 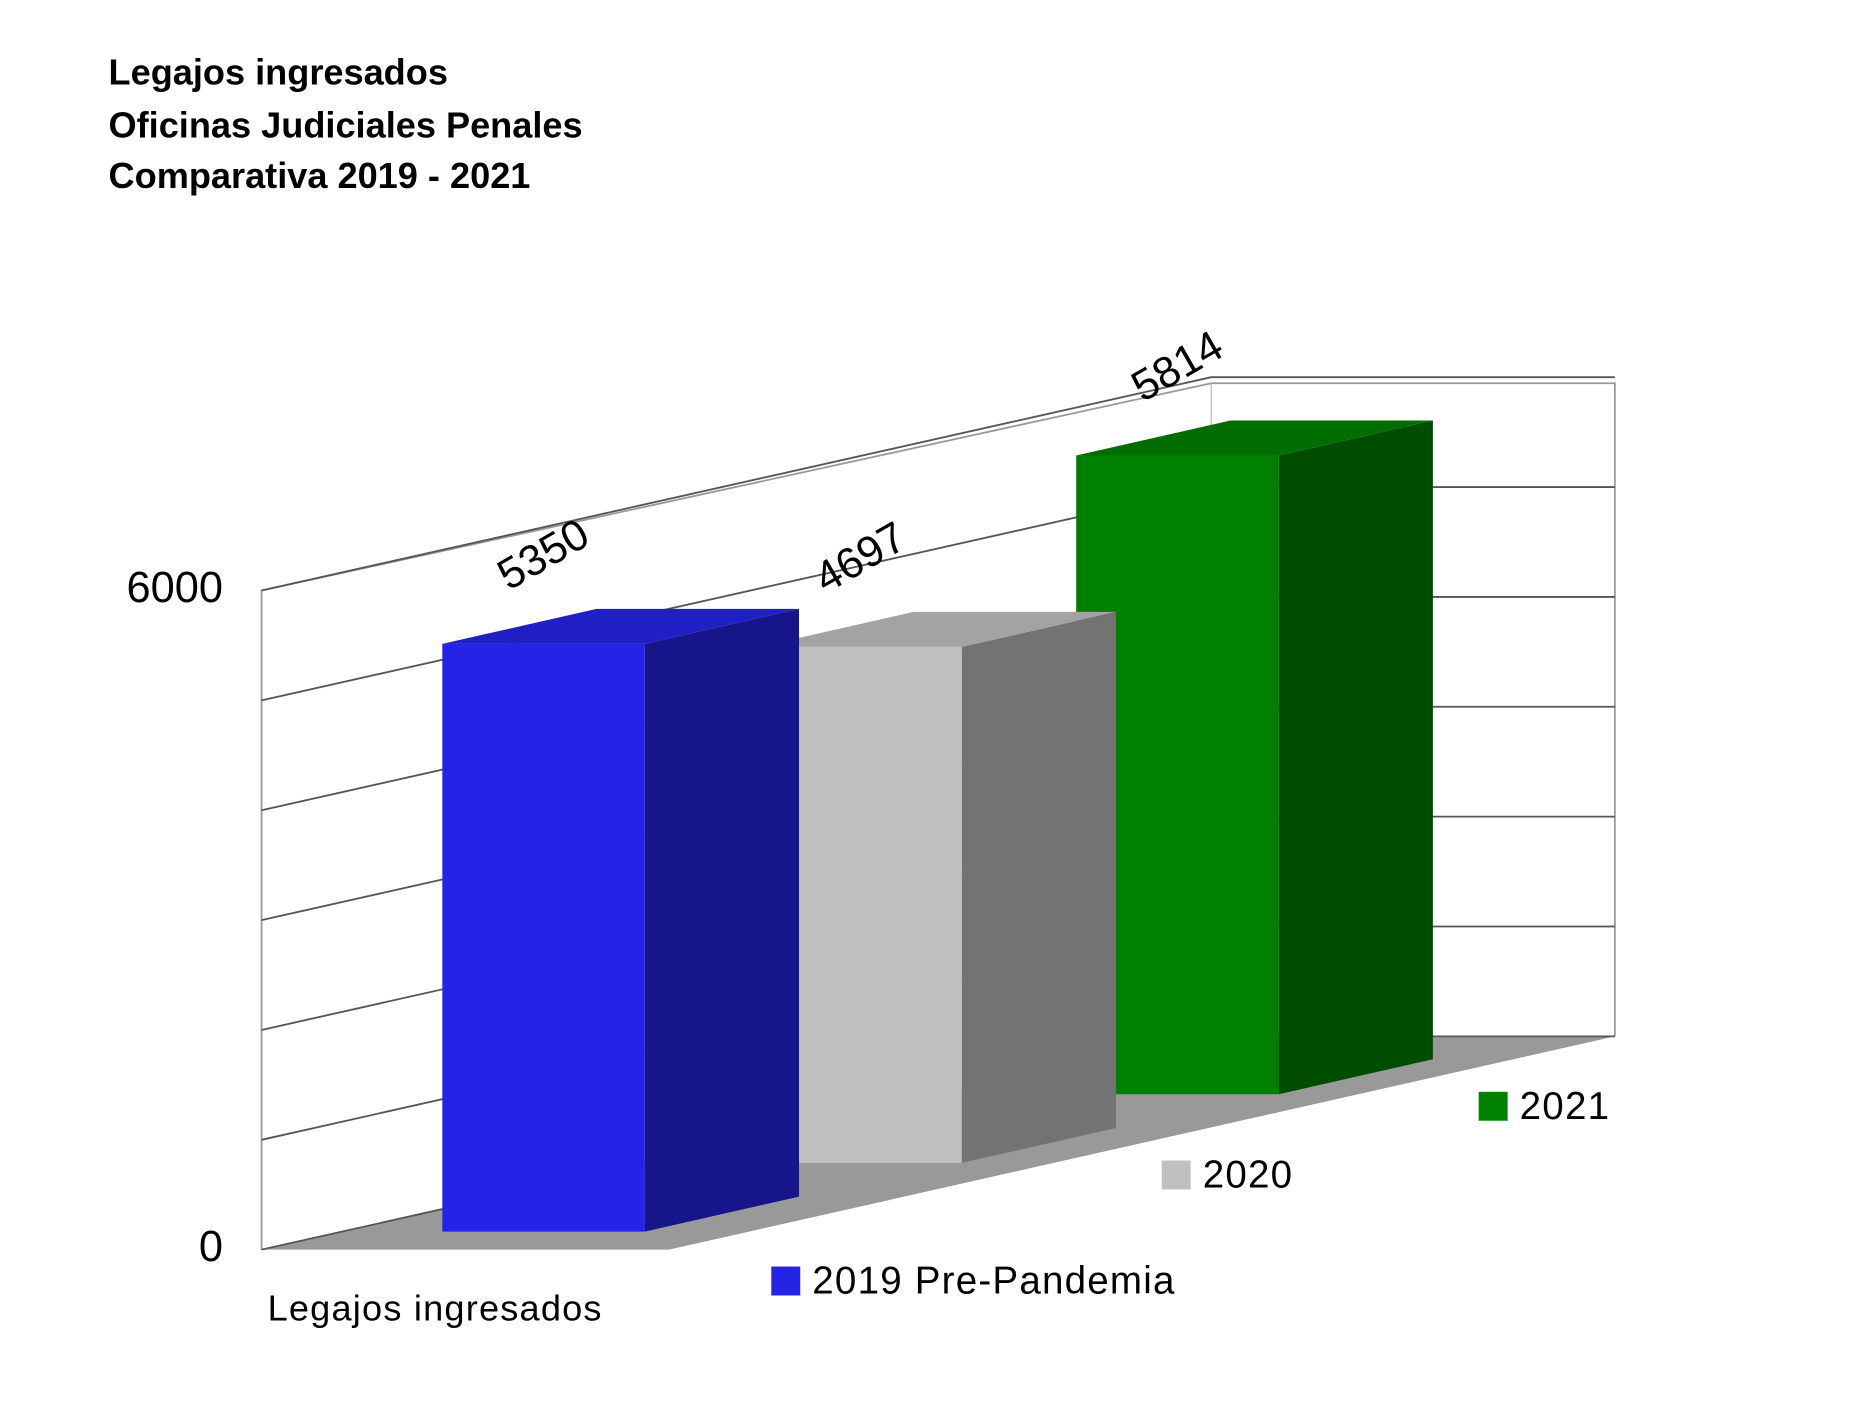 What do you see at coordinates (1565, 1106) in the screenshot?
I see `legend-label: 2021` at bounding box center [1565, 1106].